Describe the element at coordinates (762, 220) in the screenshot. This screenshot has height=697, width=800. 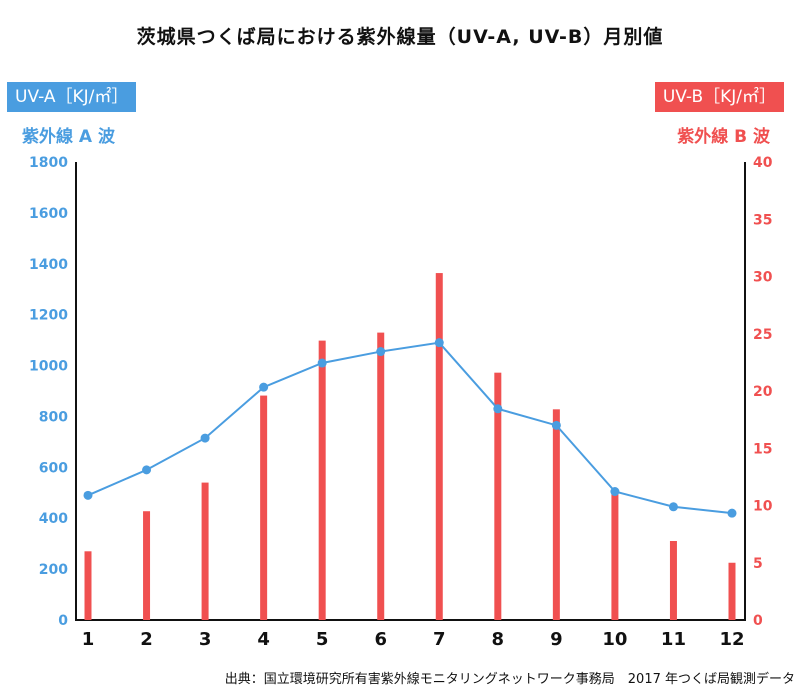
I see `right-tick-label: 35` at that location.